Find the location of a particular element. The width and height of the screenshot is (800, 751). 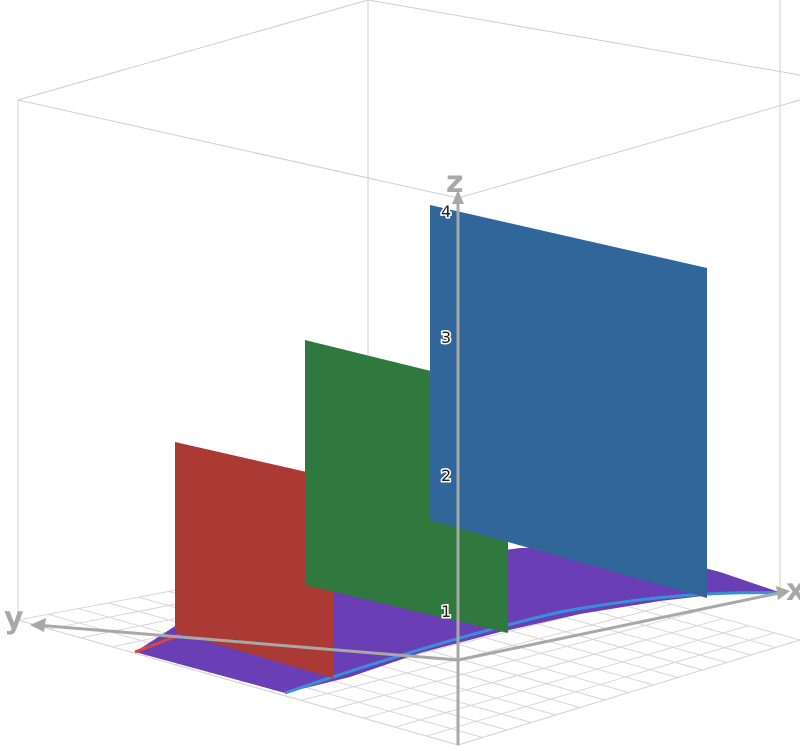

y-axis-label: y is located at coordinates (14, 618).